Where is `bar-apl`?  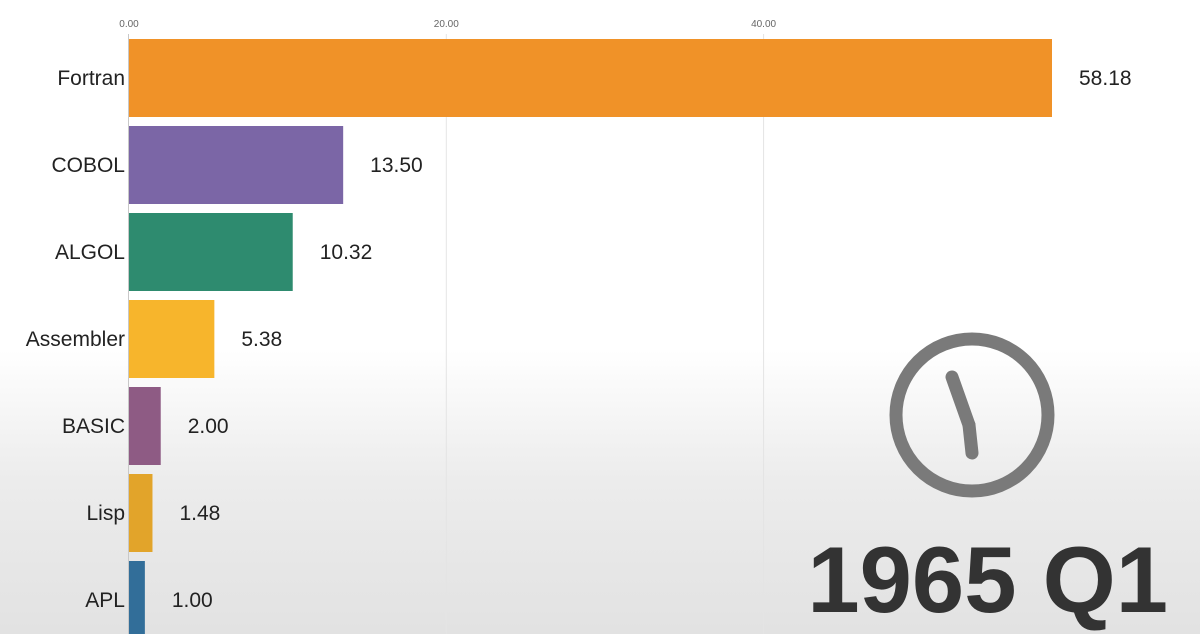 bar-apl is located at coordinates (137, 597).